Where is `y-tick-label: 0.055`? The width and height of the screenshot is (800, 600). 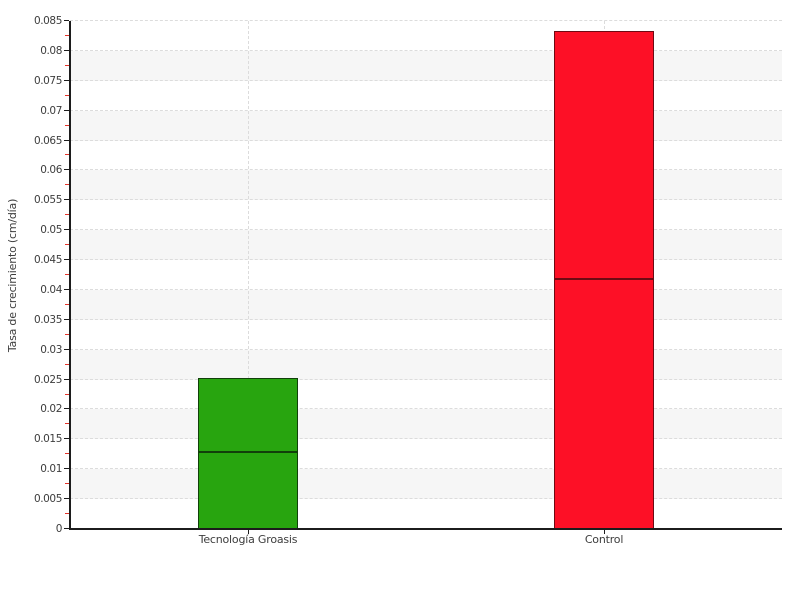 y-tick-label: 0.055 is located at coordinates (47, 200).